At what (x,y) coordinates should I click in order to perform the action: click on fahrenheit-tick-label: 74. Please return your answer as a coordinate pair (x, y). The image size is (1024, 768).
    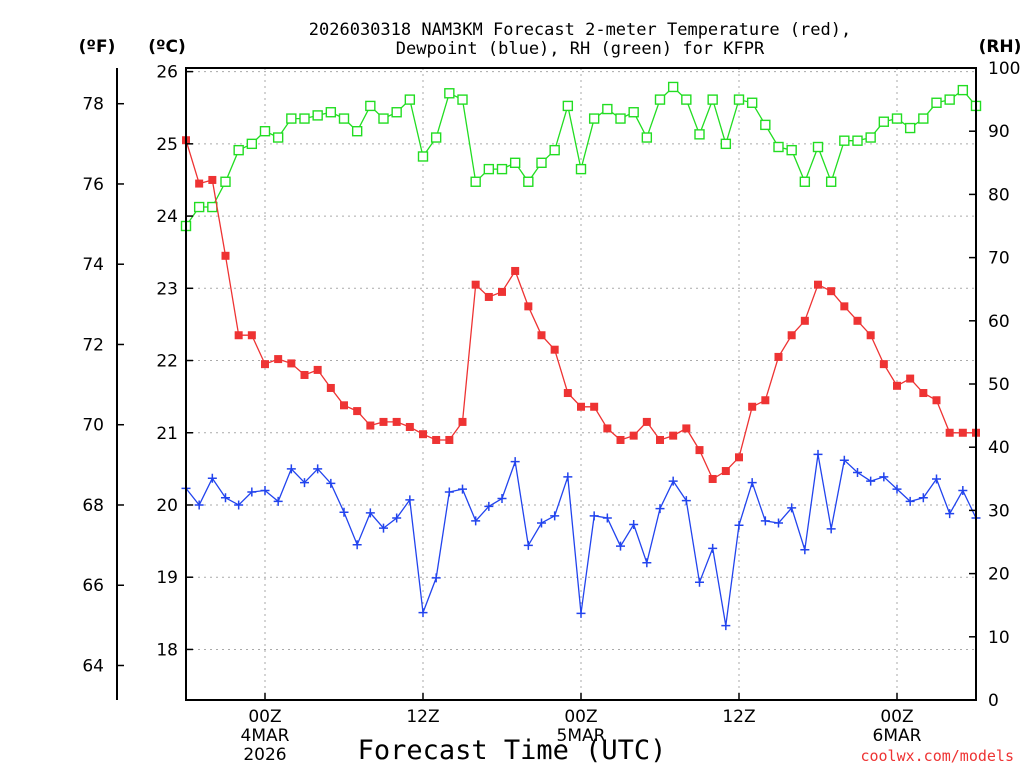
    Looking at the image, I should click on (93, 265).